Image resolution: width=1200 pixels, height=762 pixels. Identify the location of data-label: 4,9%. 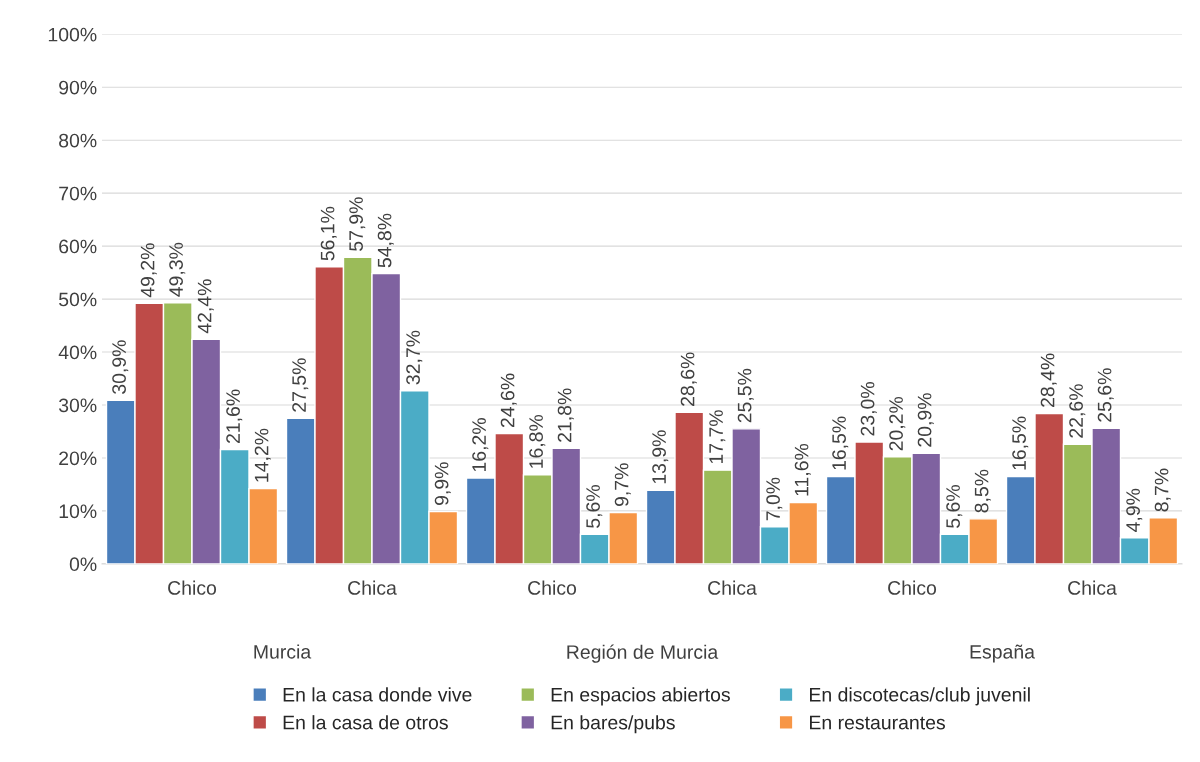
(1134, 510).